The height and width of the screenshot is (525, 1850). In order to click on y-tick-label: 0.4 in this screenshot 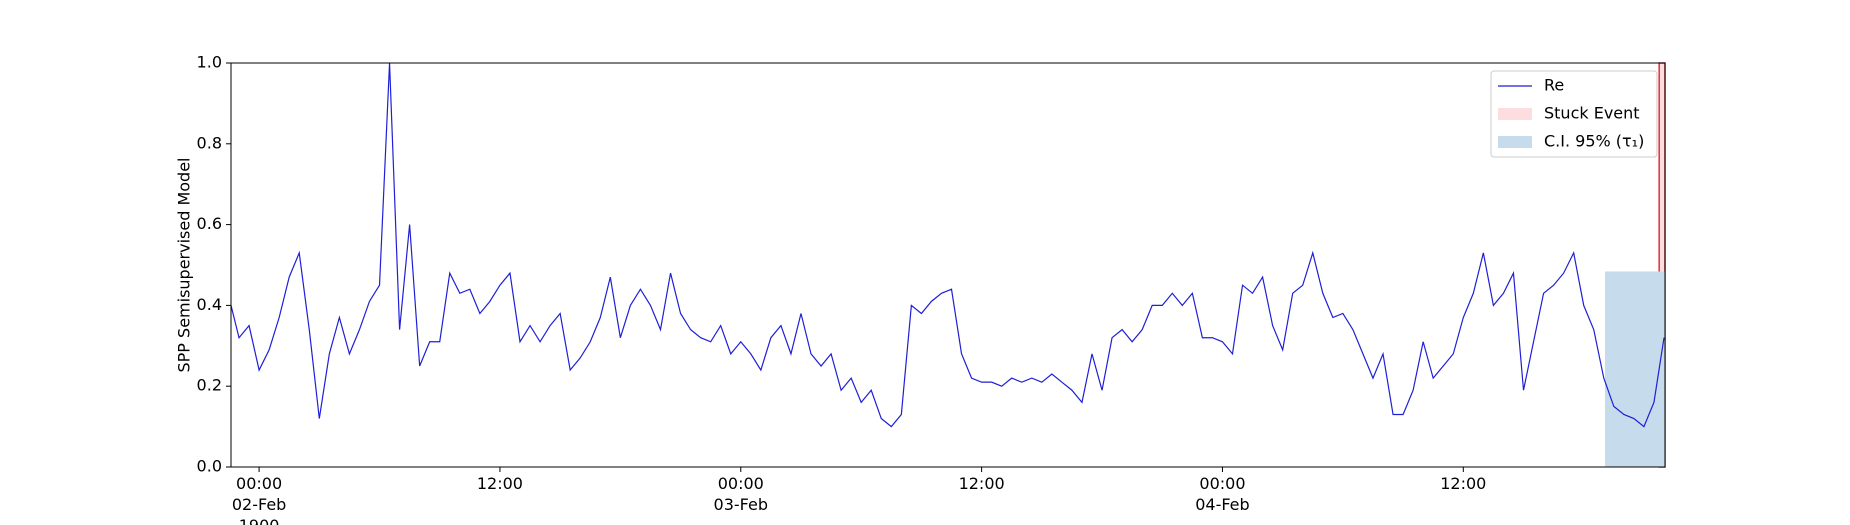, I will do `click(209, 304)`.